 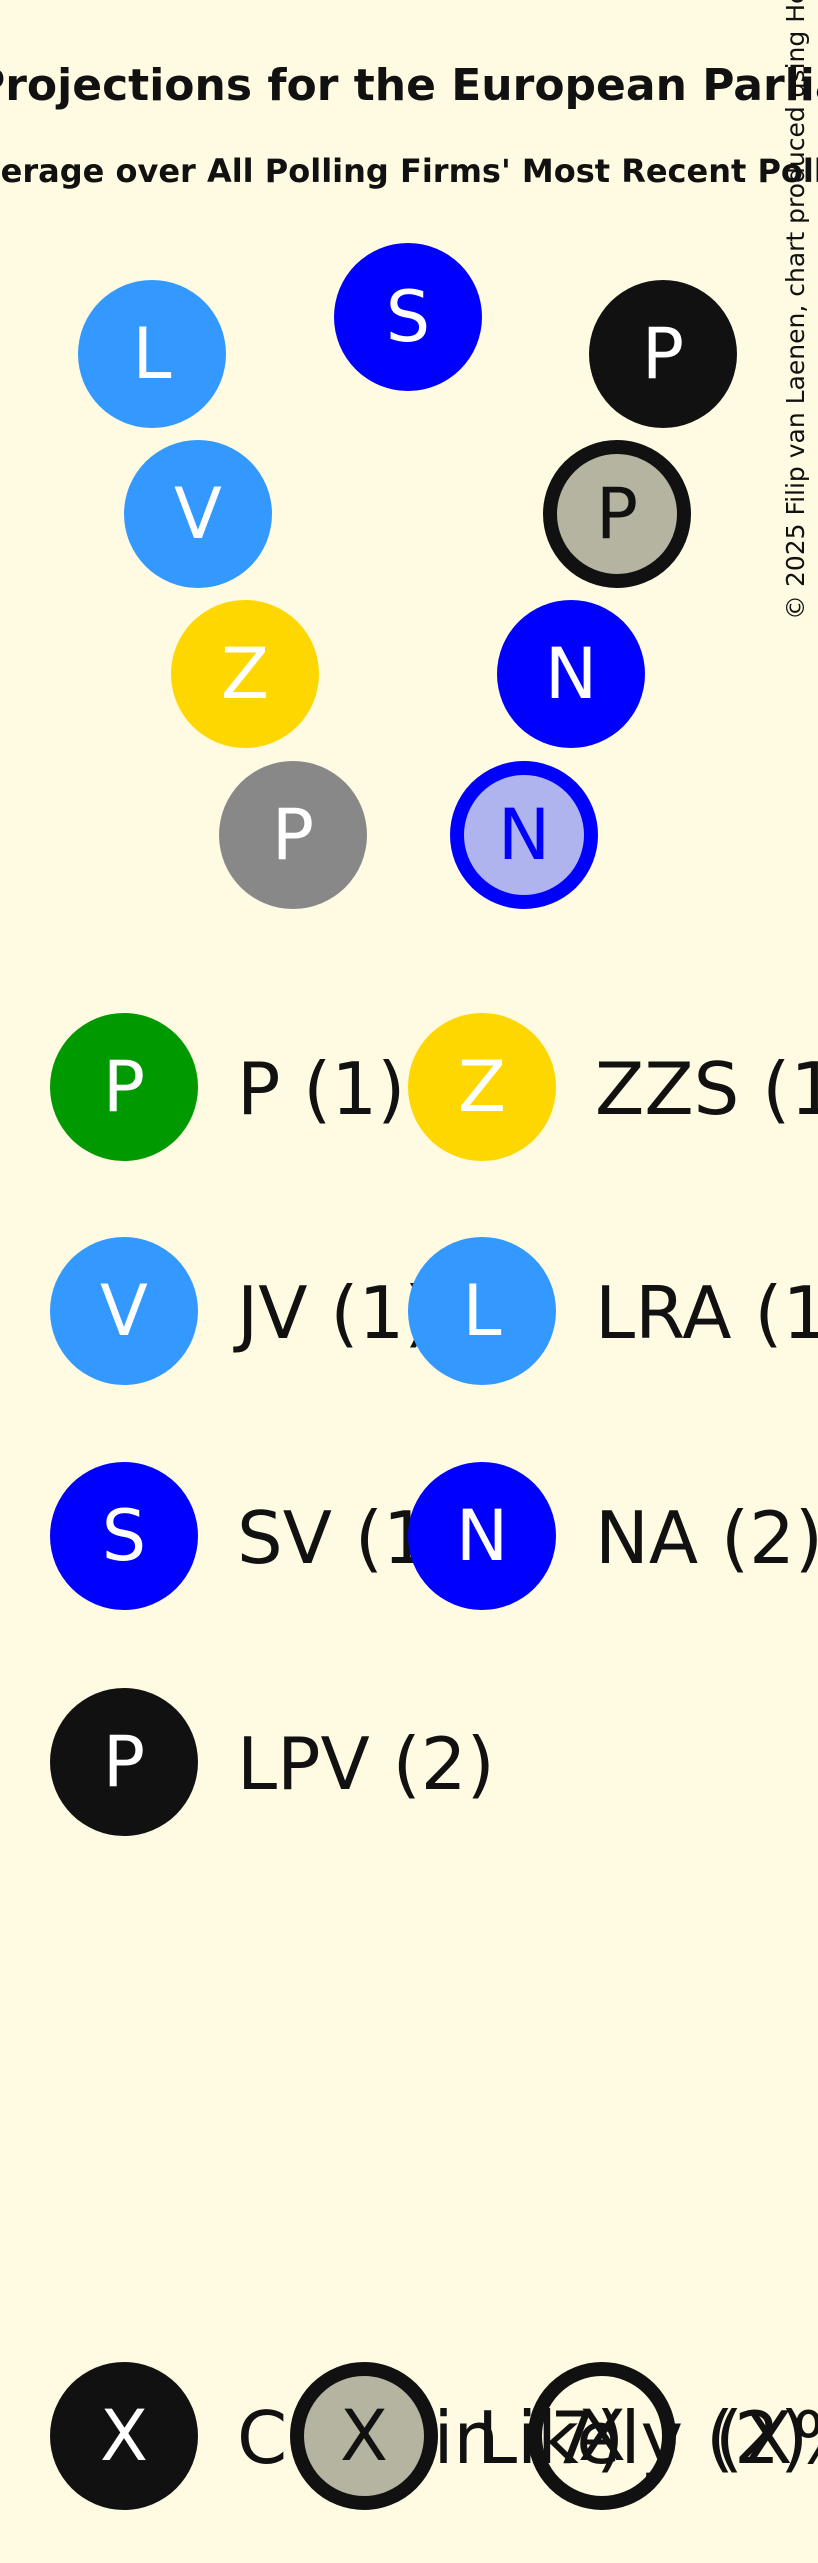 I want to click on seat-letter: S, so click(x=408, y=317).